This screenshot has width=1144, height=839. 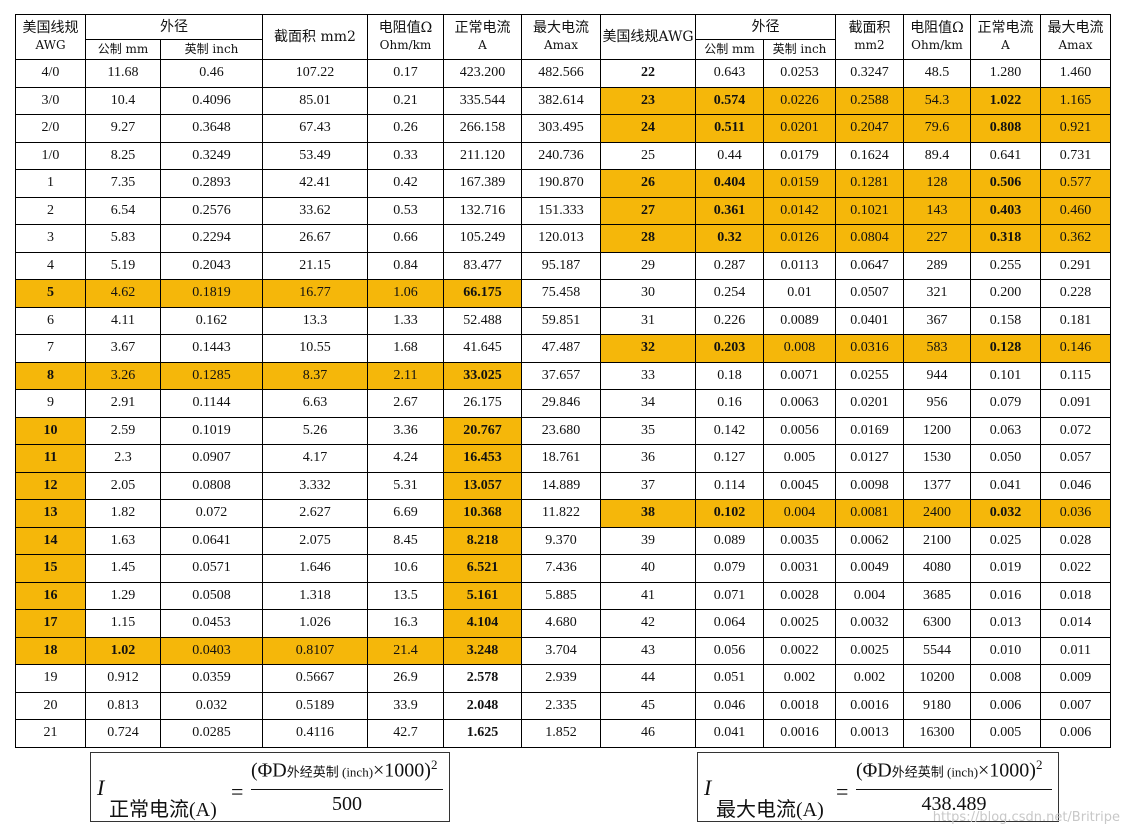 What do you see at coordinates (405, 568) in the screenshot?
I see `table-cell: 10.6` at bounding box center [405, 568].